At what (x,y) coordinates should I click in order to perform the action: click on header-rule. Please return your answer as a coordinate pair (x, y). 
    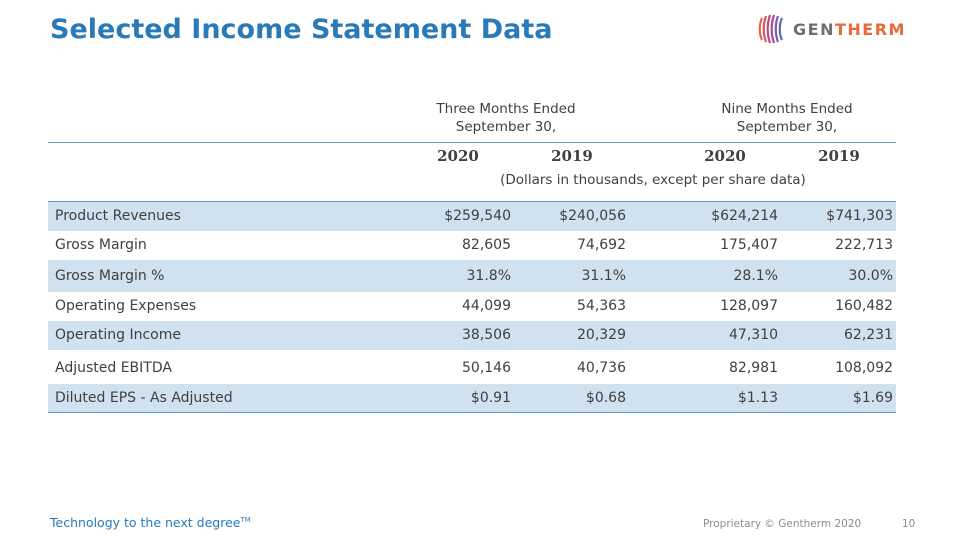
    Looking at the image, I should click on (472, 142).